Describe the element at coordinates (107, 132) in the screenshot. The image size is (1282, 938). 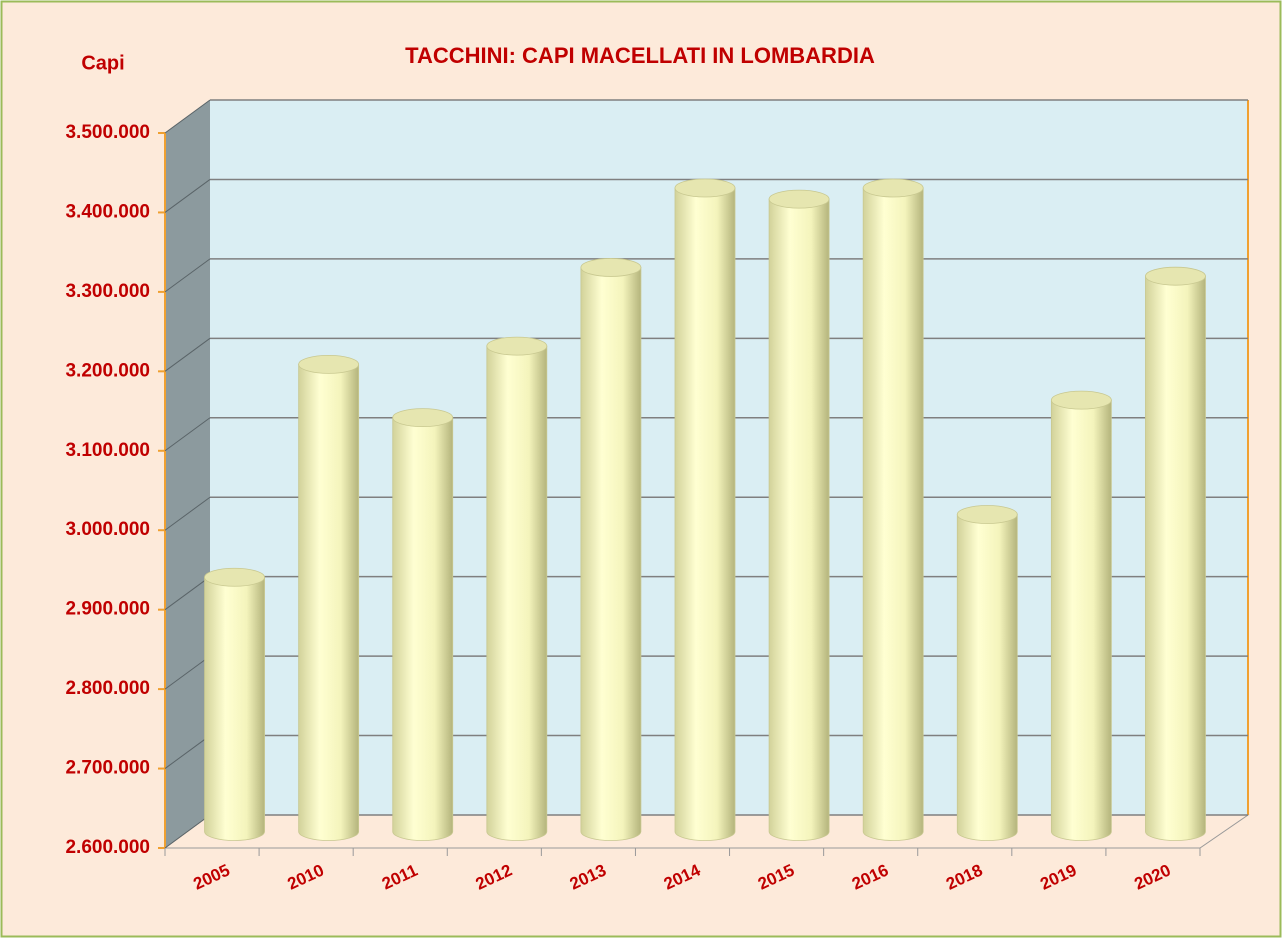
I see `y-tick-label: 3.500.000` at that location.